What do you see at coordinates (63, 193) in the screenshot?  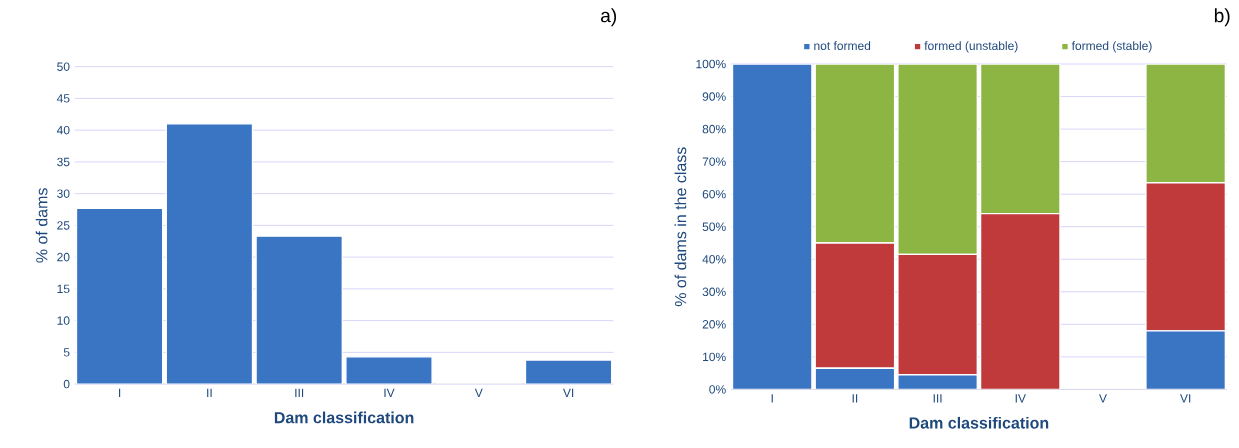 I see `y-tick-label: 30` at bounding box center [63, 193].